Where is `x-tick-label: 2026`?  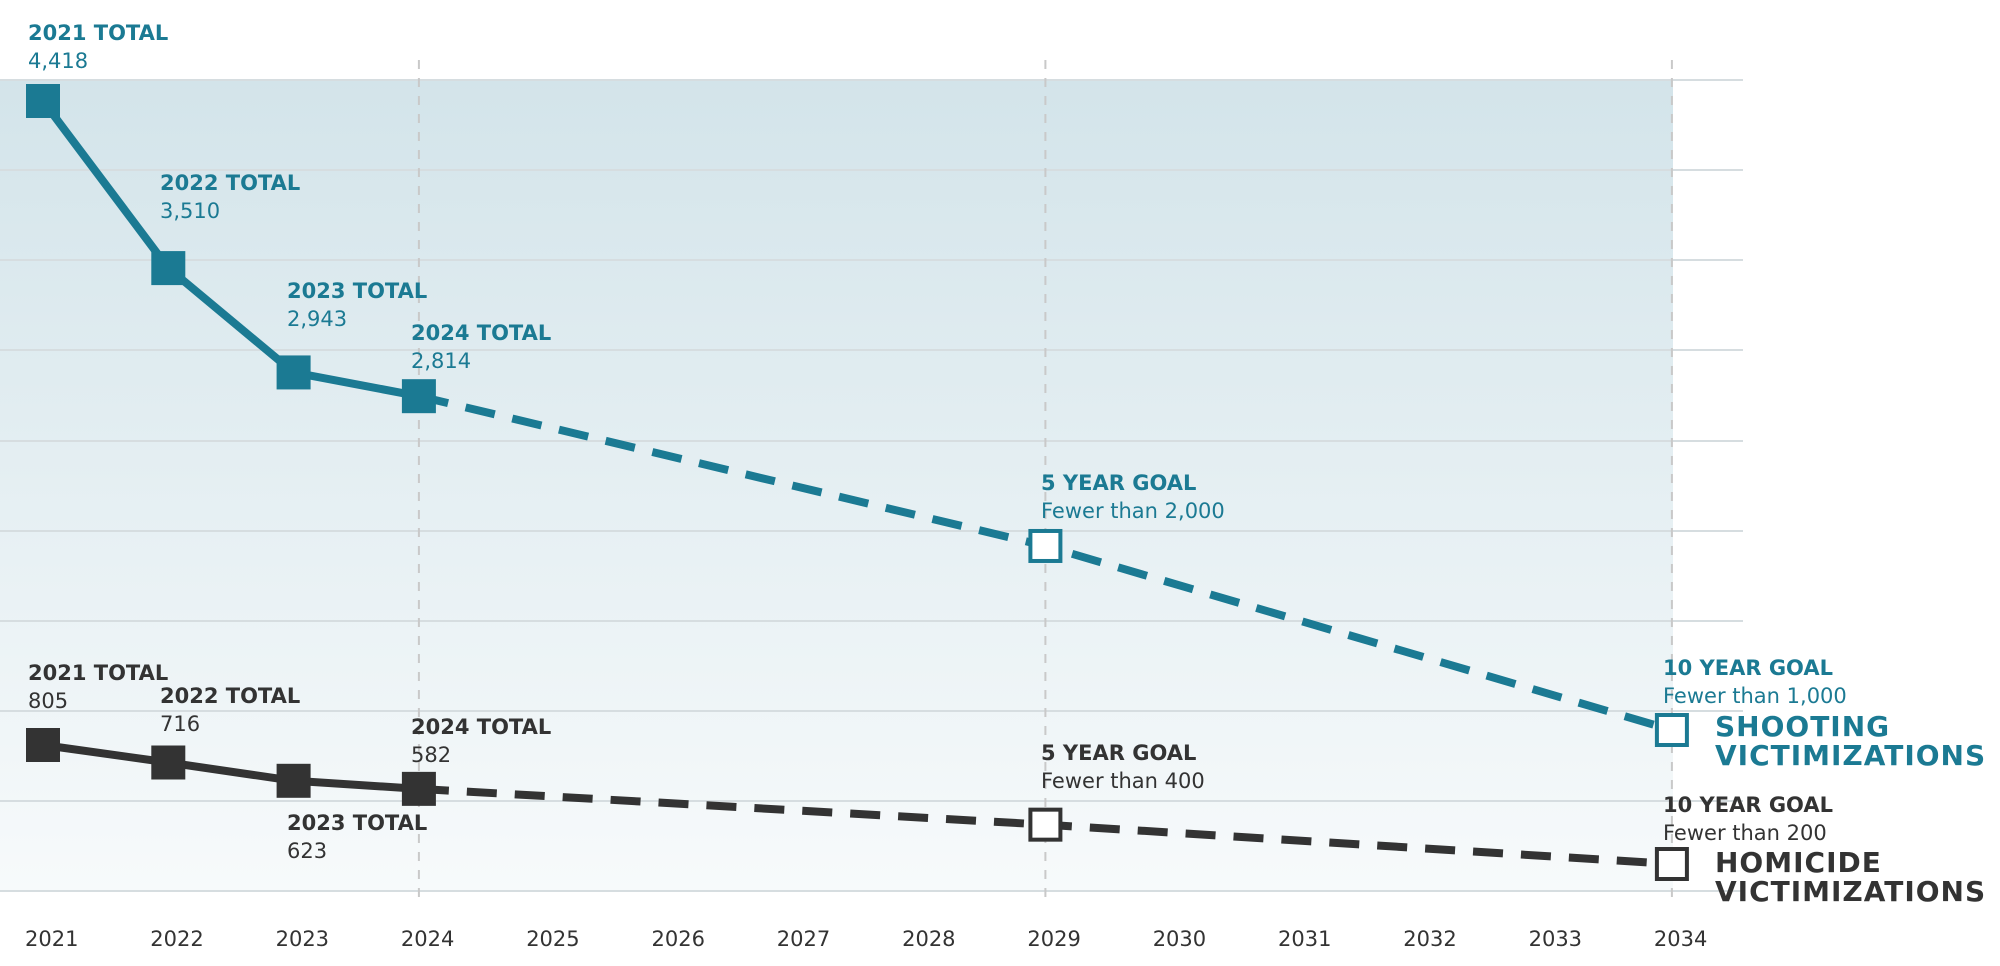 x-tick-label: 2026 is located at coordinates (678, 939).